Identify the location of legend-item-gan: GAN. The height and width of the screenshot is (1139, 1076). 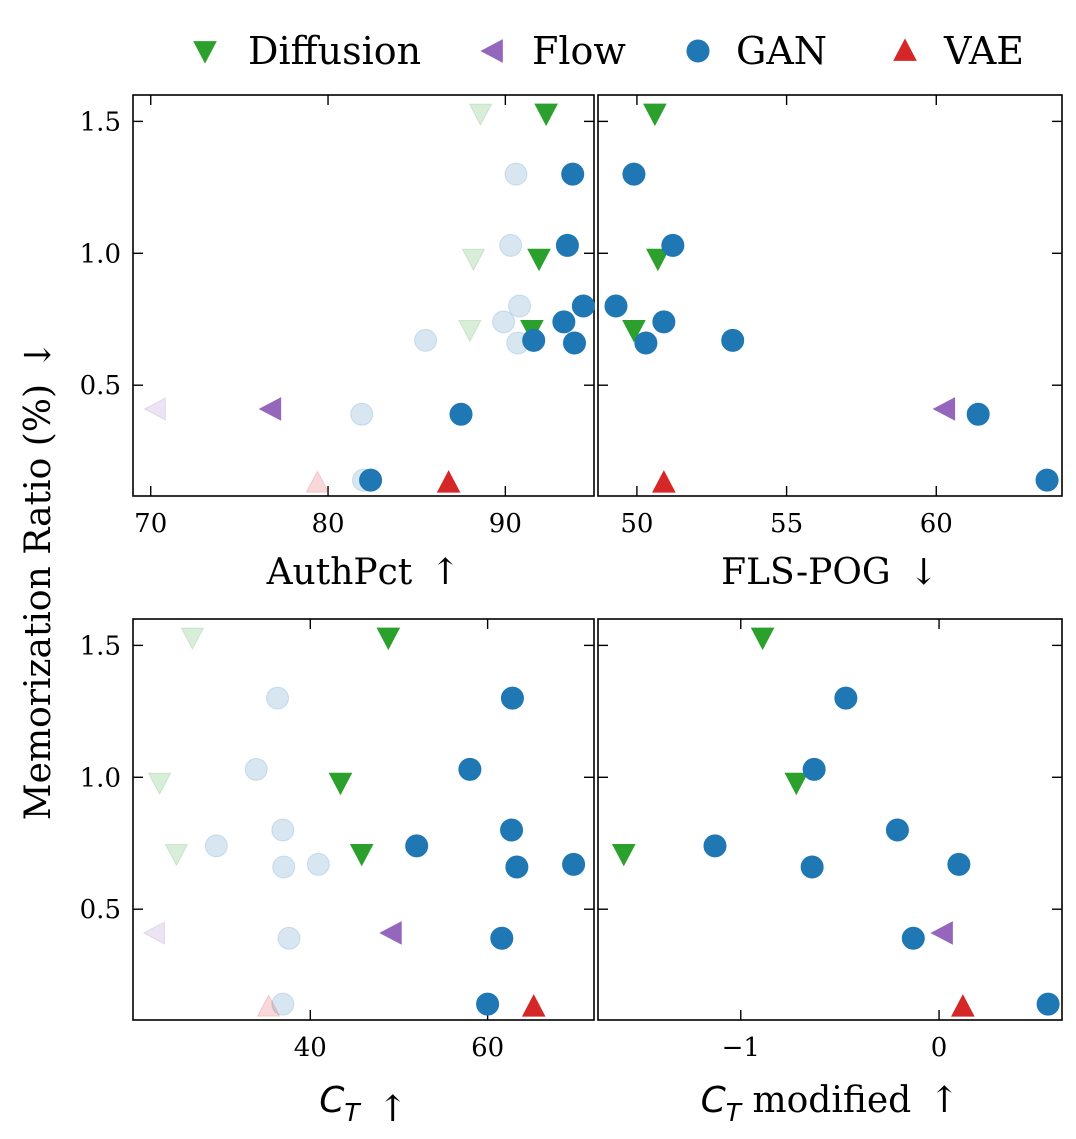
(756, 51).